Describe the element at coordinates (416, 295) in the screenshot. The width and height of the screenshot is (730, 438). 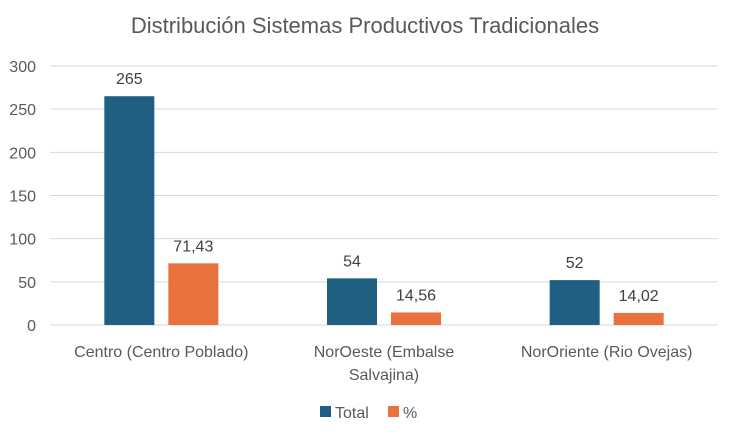
I see `data-label: 14,56` at that location.